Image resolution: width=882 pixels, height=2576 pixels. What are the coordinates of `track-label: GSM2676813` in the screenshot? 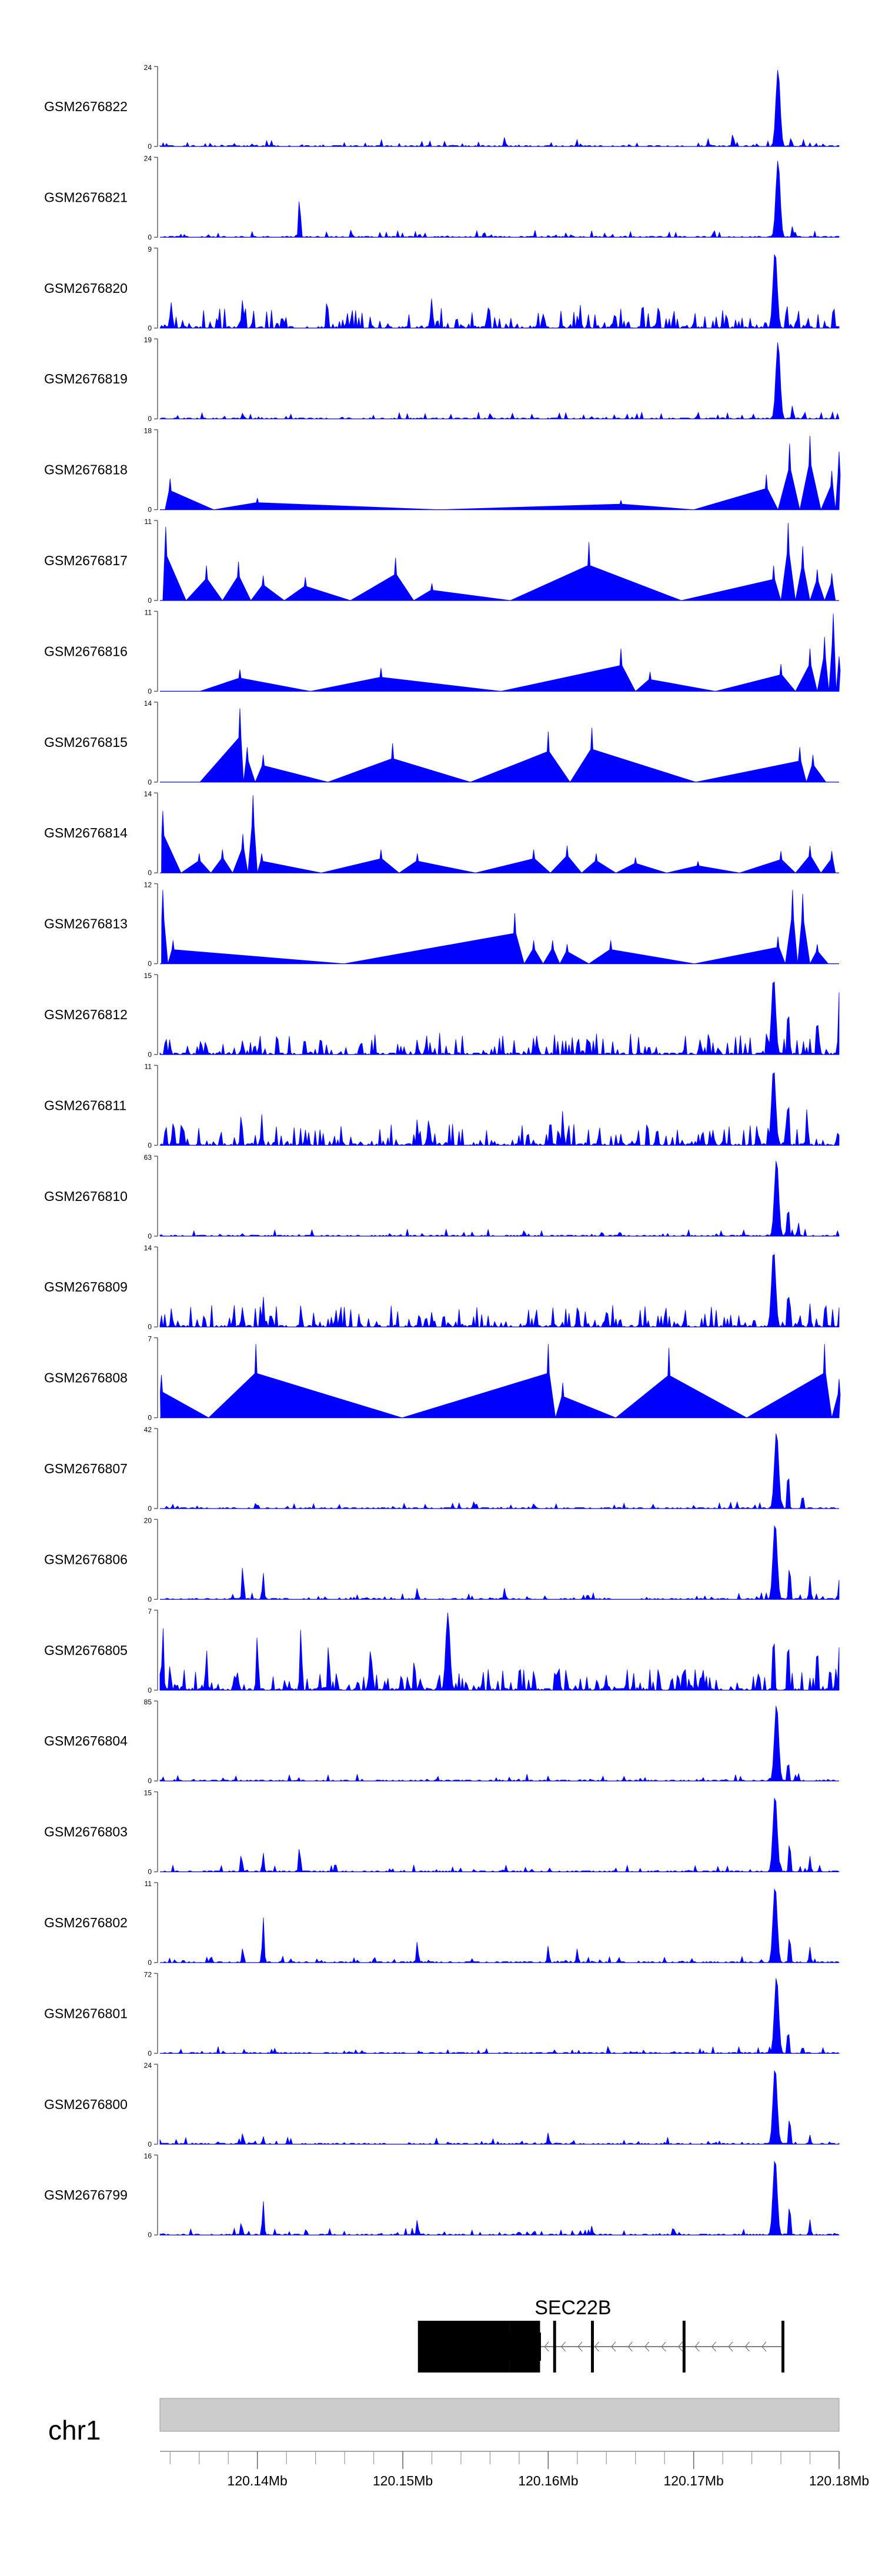 It's located at (86, 924).